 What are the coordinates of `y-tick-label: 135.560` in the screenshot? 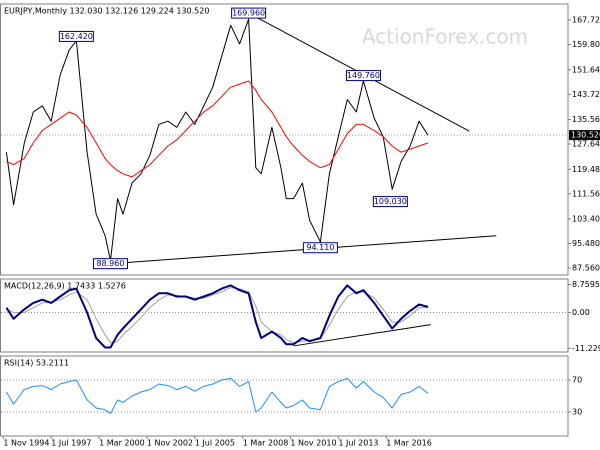 It's located at (586, 119).